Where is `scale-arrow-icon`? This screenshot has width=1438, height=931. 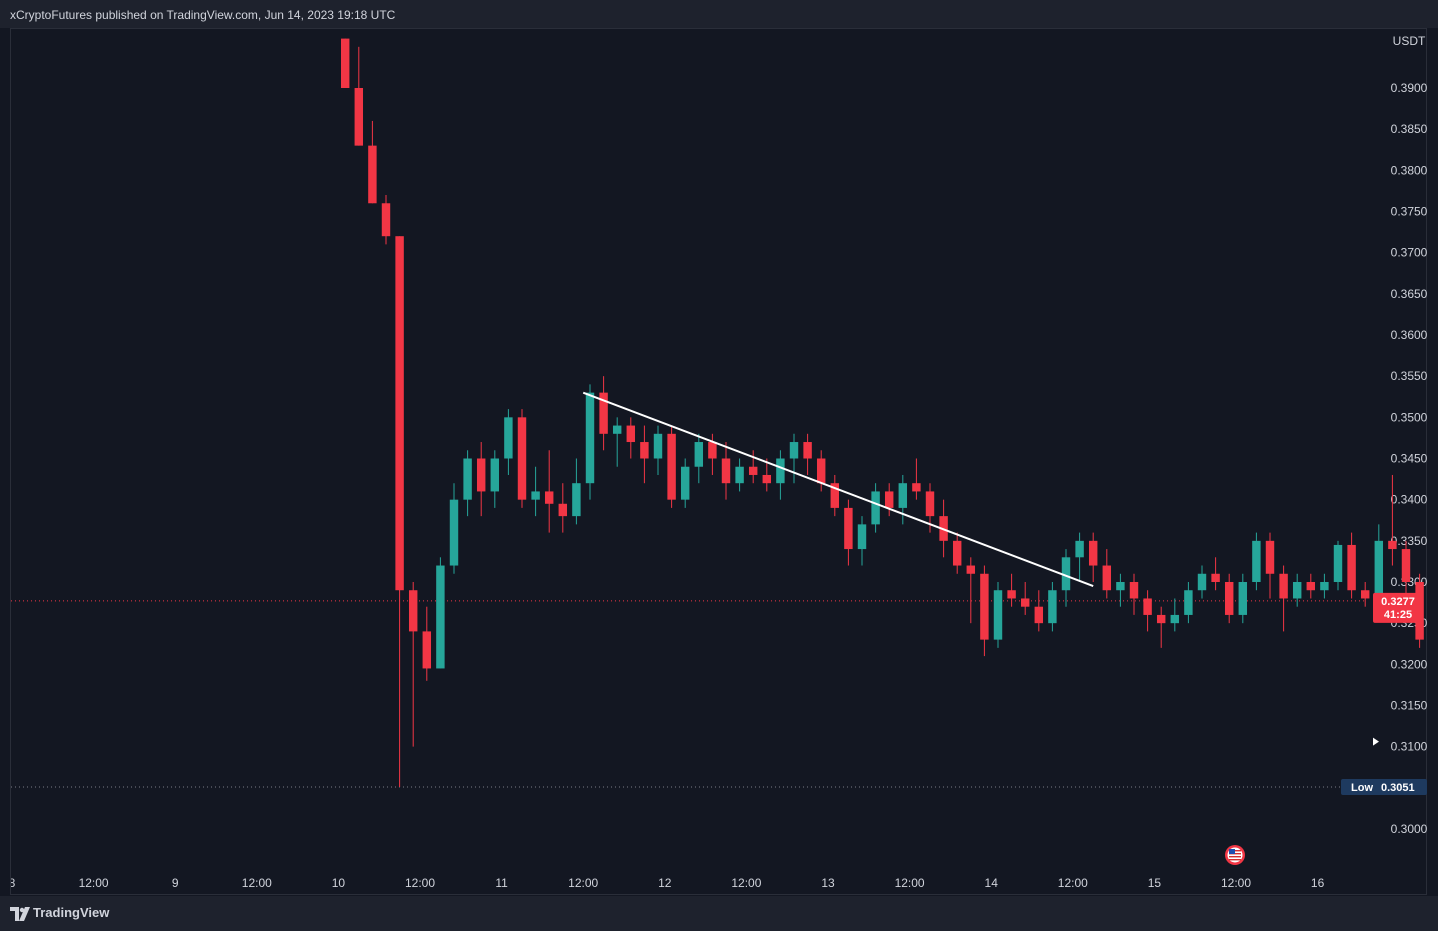 scale-arrow-icon is located at coordinates (1376, 741).